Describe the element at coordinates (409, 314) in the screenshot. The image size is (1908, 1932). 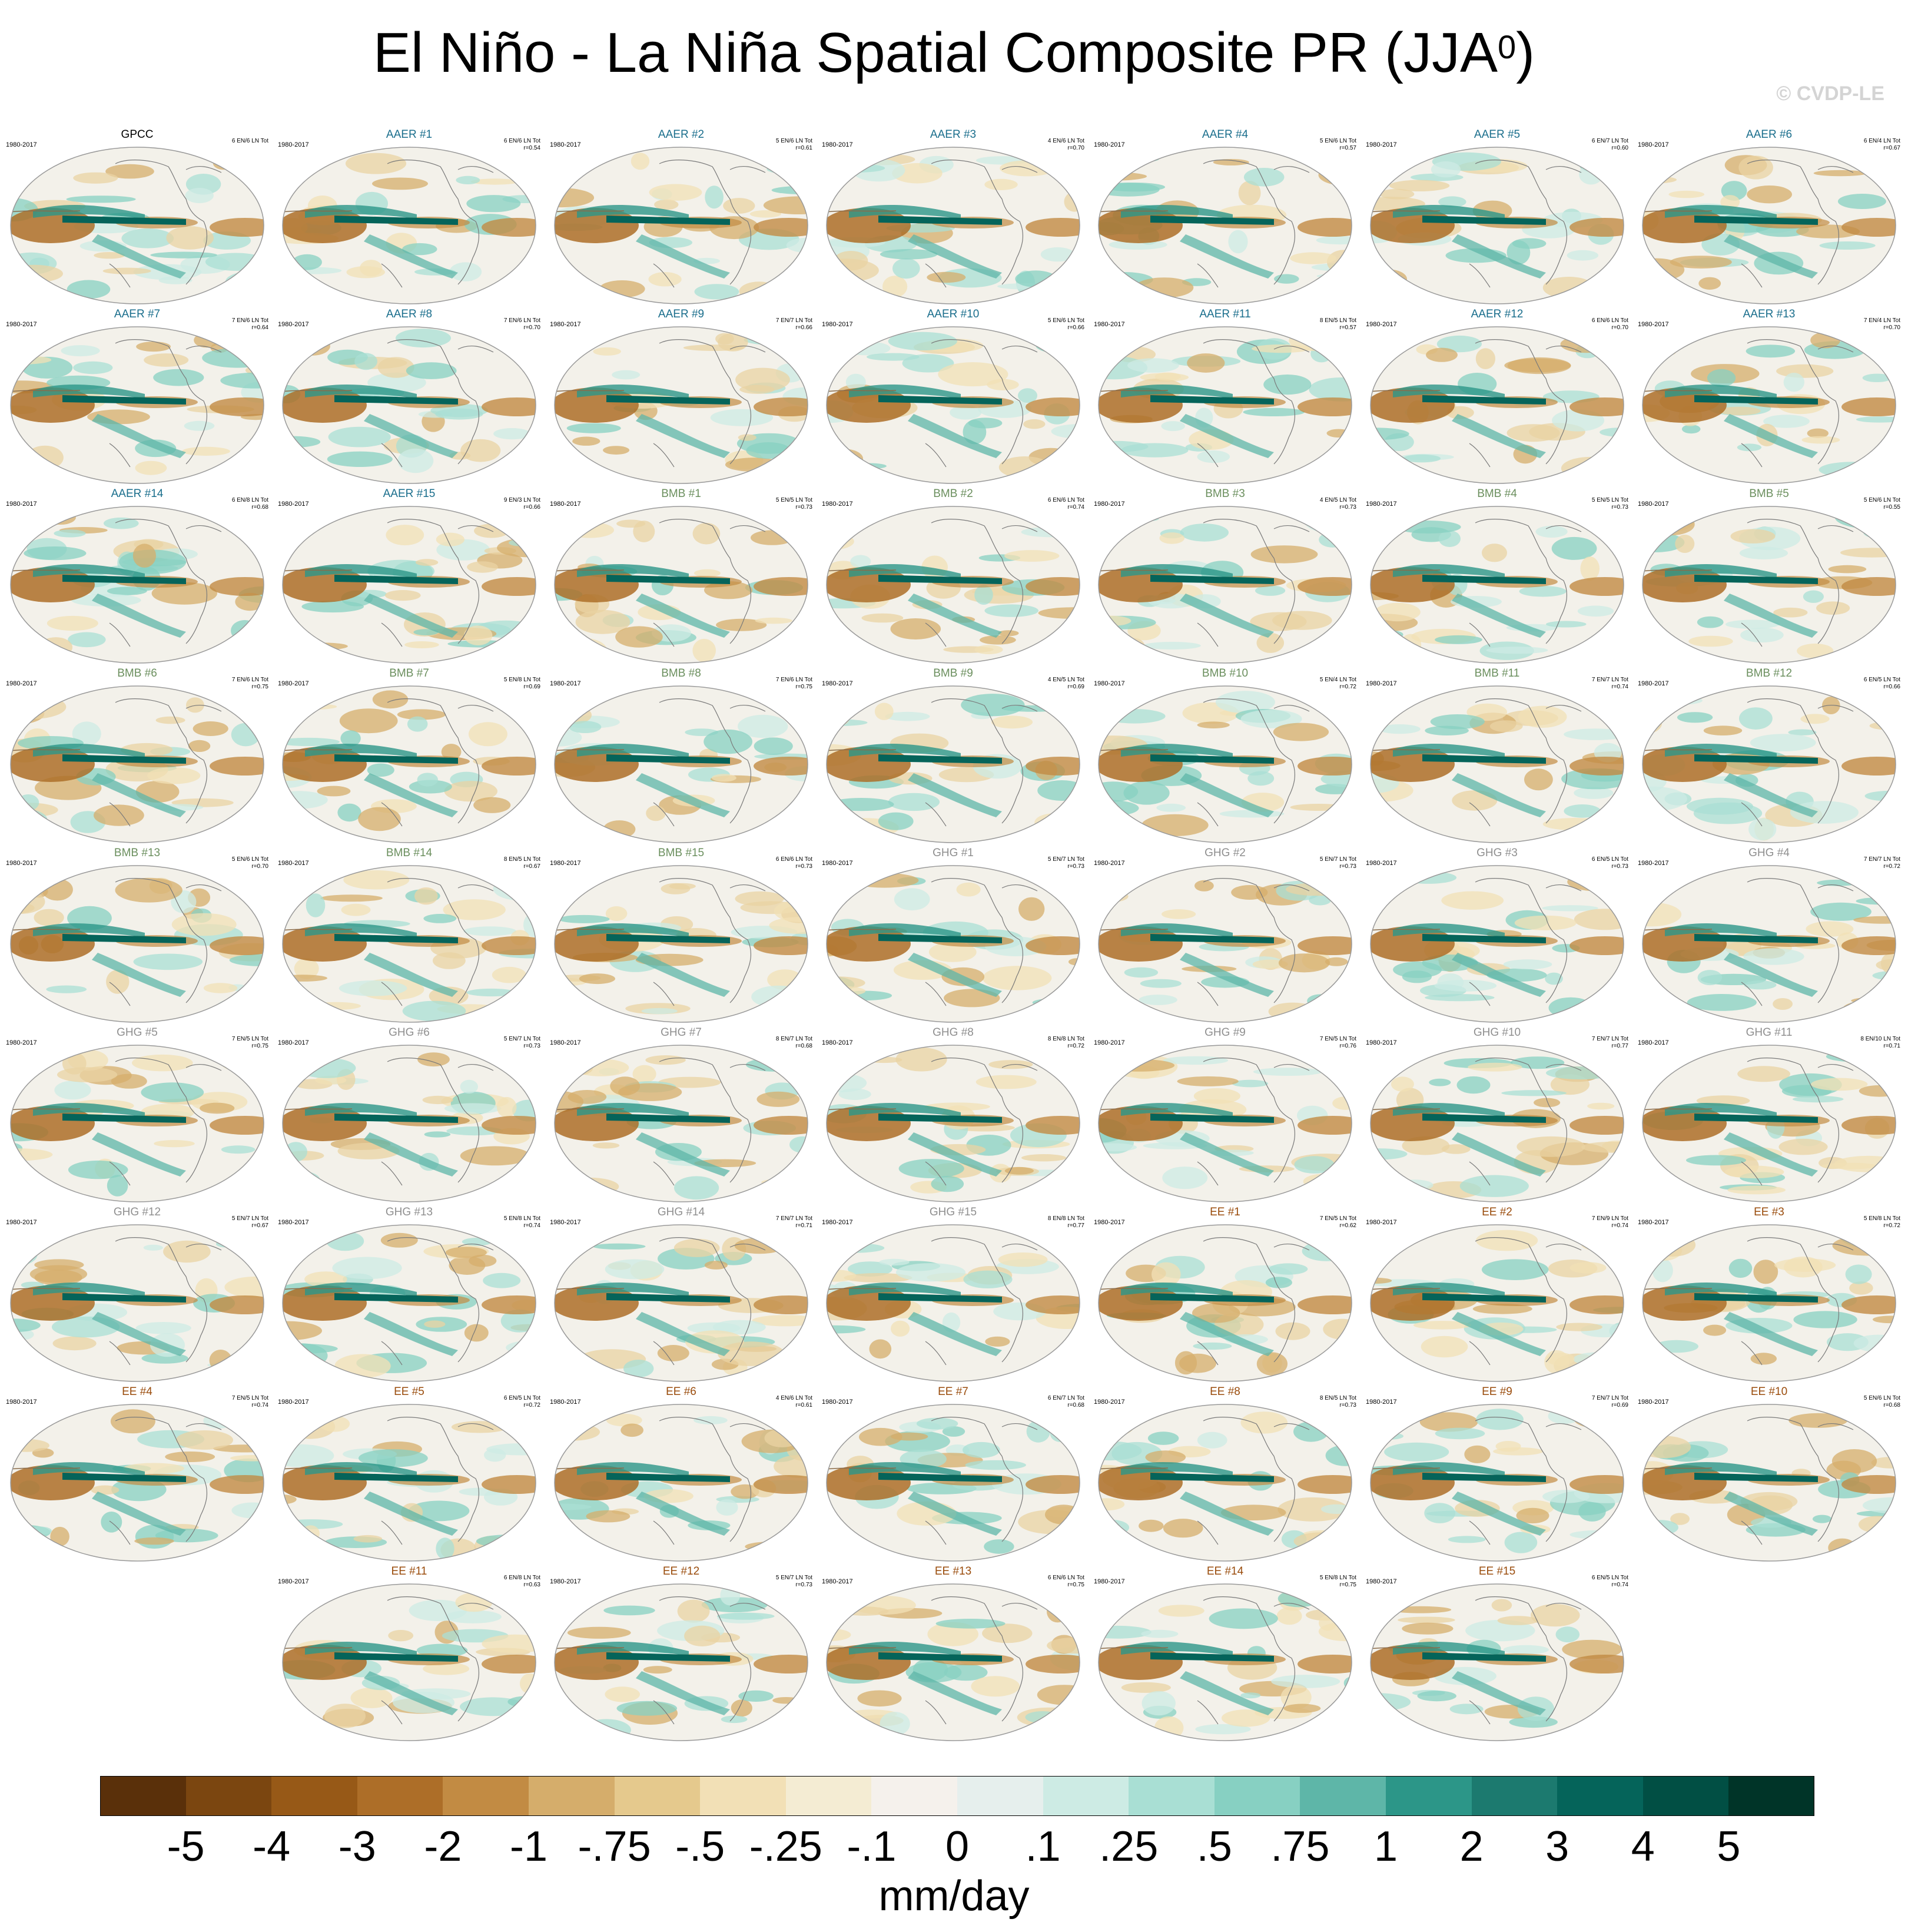
I see `panel-title: AAER #8` at that location.